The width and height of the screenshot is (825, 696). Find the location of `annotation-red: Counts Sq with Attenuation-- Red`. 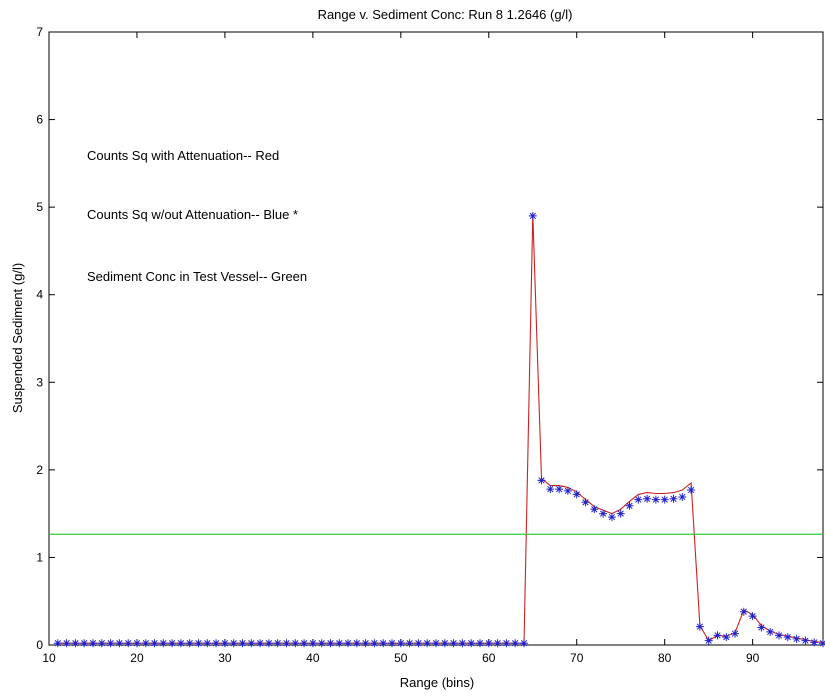

annotation-red: Counts Sq with Attenuation-- Red is located at coordinates (183, 155).